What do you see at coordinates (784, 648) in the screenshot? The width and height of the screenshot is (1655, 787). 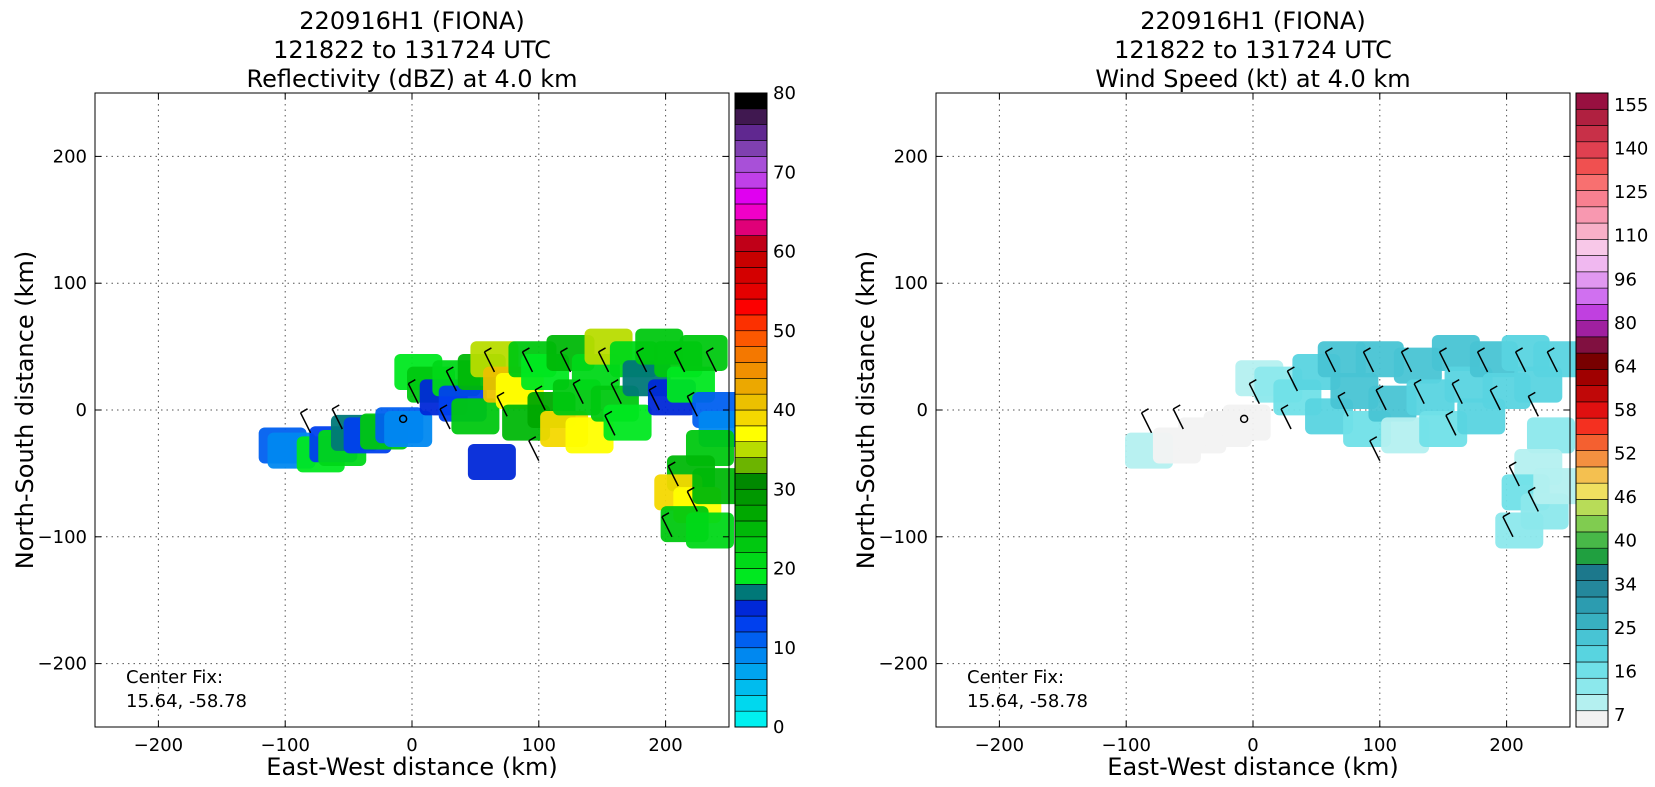 I see `colorbar-tick-label: 10` at bounding box center [784, 648].